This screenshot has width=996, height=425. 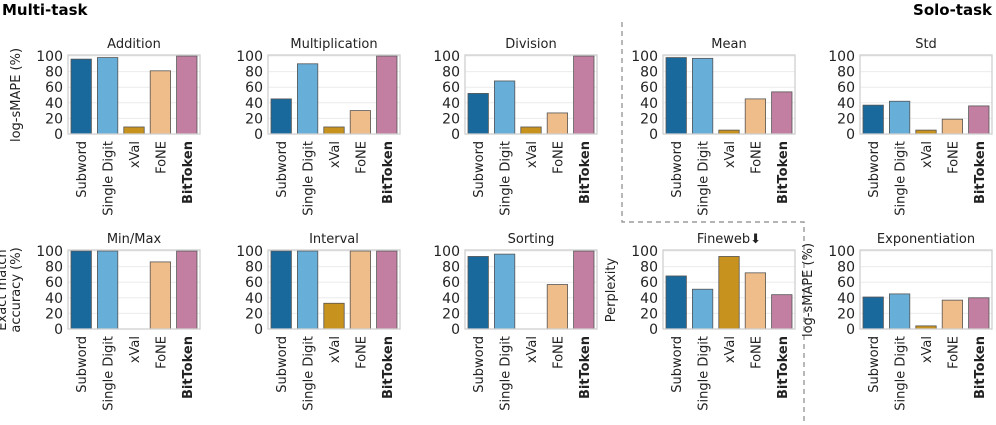 What do you see at coordinates (531, 239) in the screenshot?
I see `chart-title: Sorting` at bounding box center [531, 239].